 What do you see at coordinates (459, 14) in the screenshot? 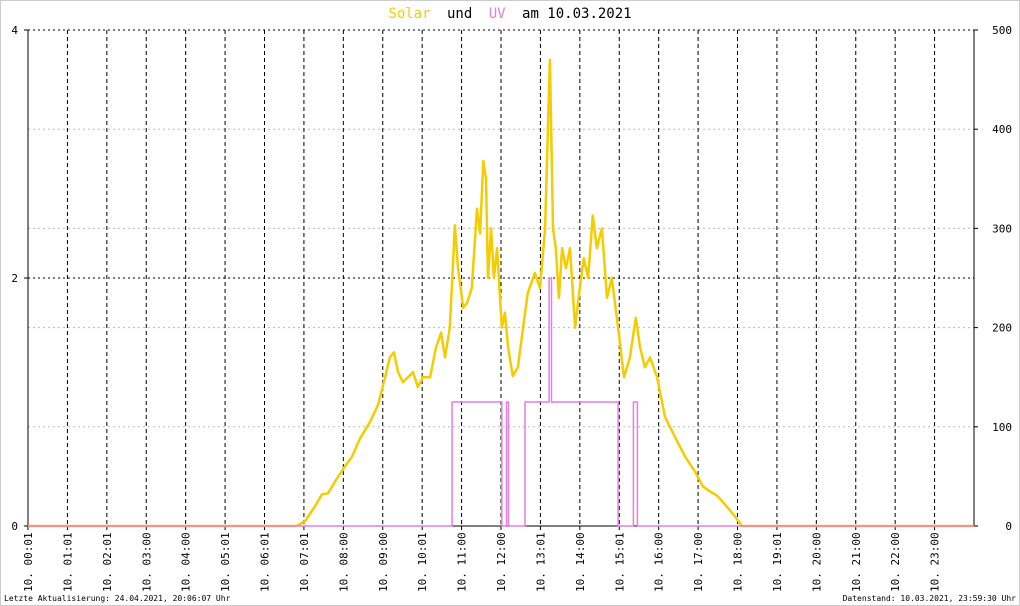
I see `title-und: und` at bounding box center [459, 14].